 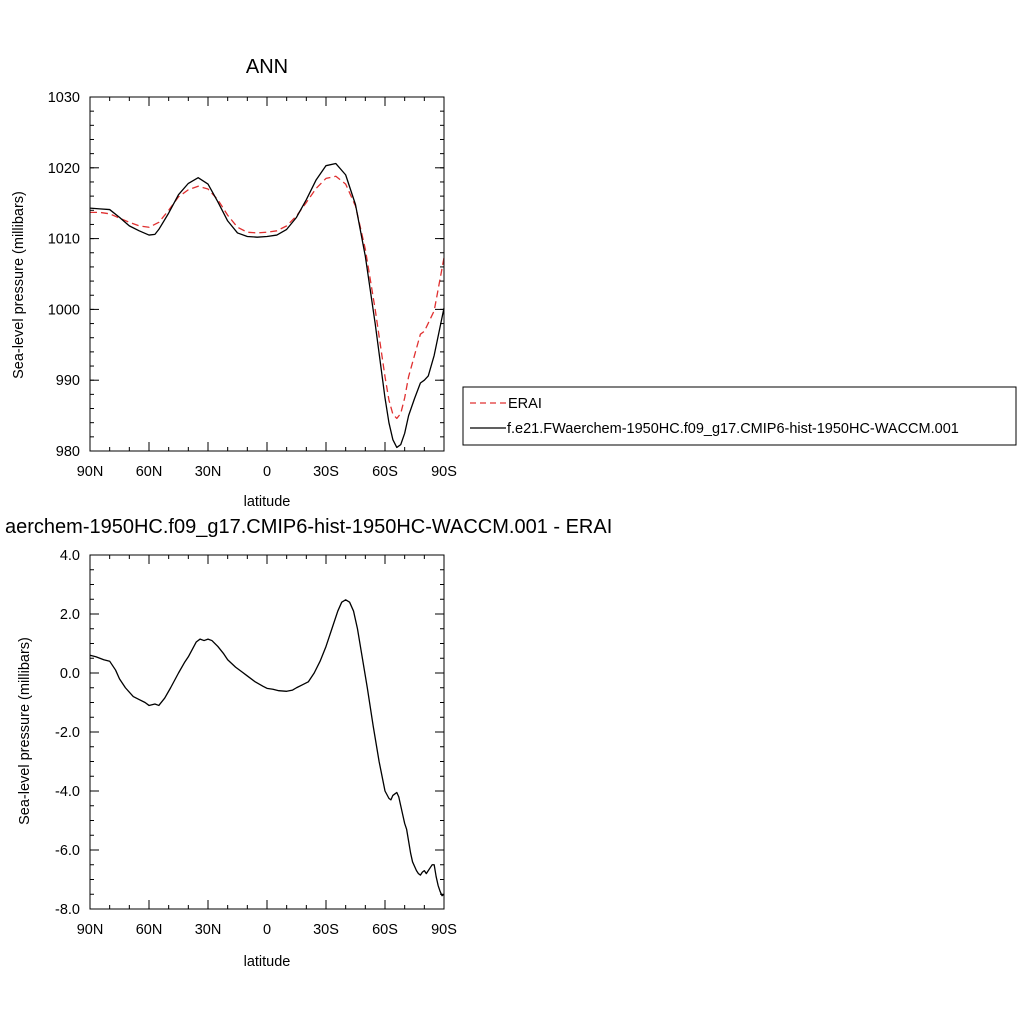 What do you see at coordinates (267, 67) in the screenshot?
I see `chart-title: ANN` at bounding box center [267, 67].